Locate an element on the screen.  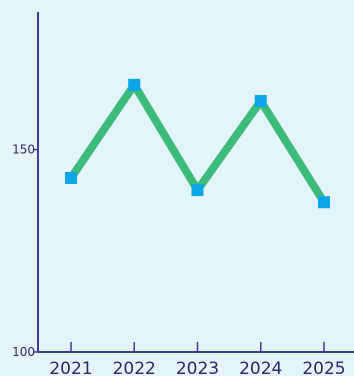
y-tick-label: 150 is located at coordinates (23, 150).